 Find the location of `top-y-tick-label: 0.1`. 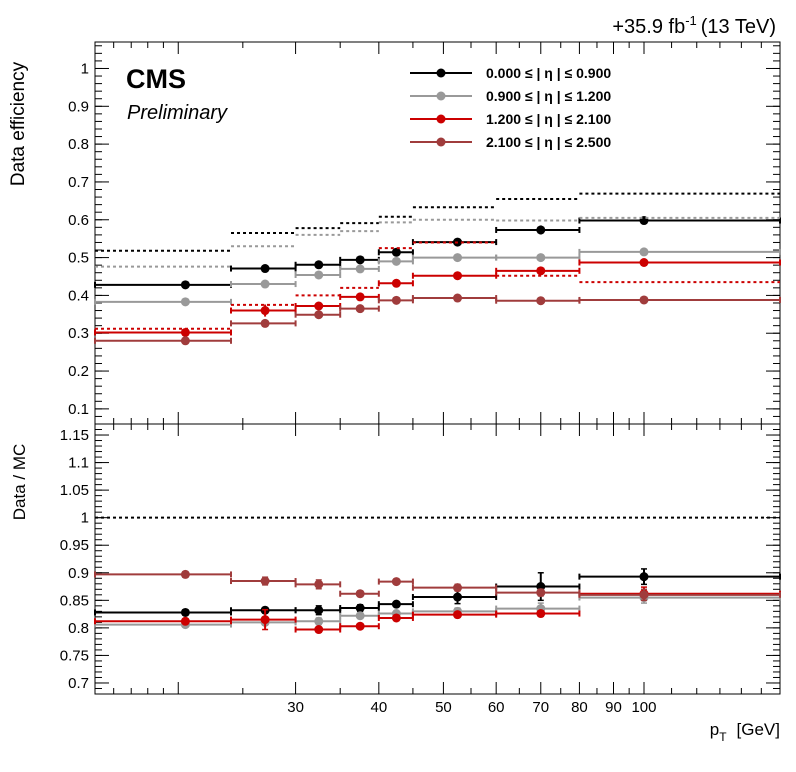

top-y-tick-label: 0.1 is located at coordinates (78, 409).